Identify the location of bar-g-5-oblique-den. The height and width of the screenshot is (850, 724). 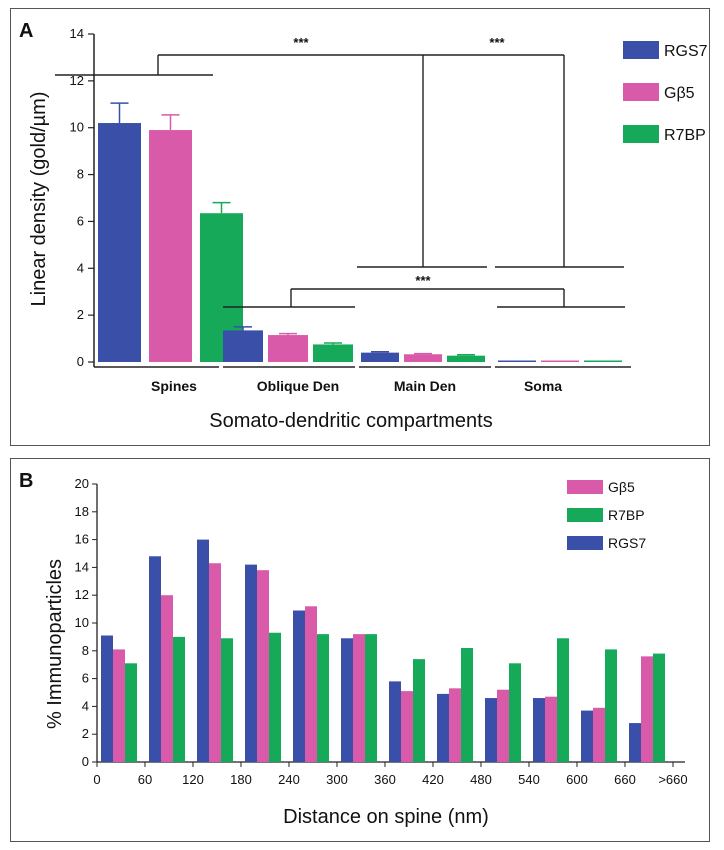
(288, 348).